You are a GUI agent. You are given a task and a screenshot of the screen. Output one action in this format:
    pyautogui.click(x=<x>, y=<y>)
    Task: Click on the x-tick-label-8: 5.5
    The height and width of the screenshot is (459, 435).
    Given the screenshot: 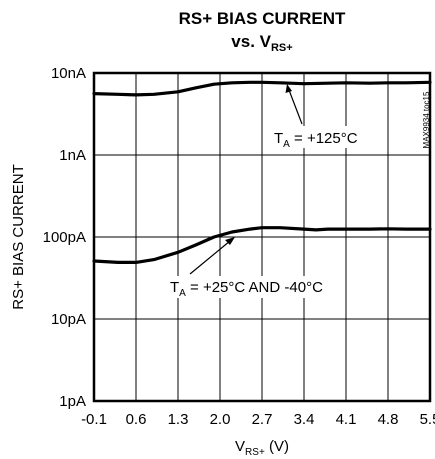 What is the action you would take?
    pyautogui.click(x=427, y=419)
    